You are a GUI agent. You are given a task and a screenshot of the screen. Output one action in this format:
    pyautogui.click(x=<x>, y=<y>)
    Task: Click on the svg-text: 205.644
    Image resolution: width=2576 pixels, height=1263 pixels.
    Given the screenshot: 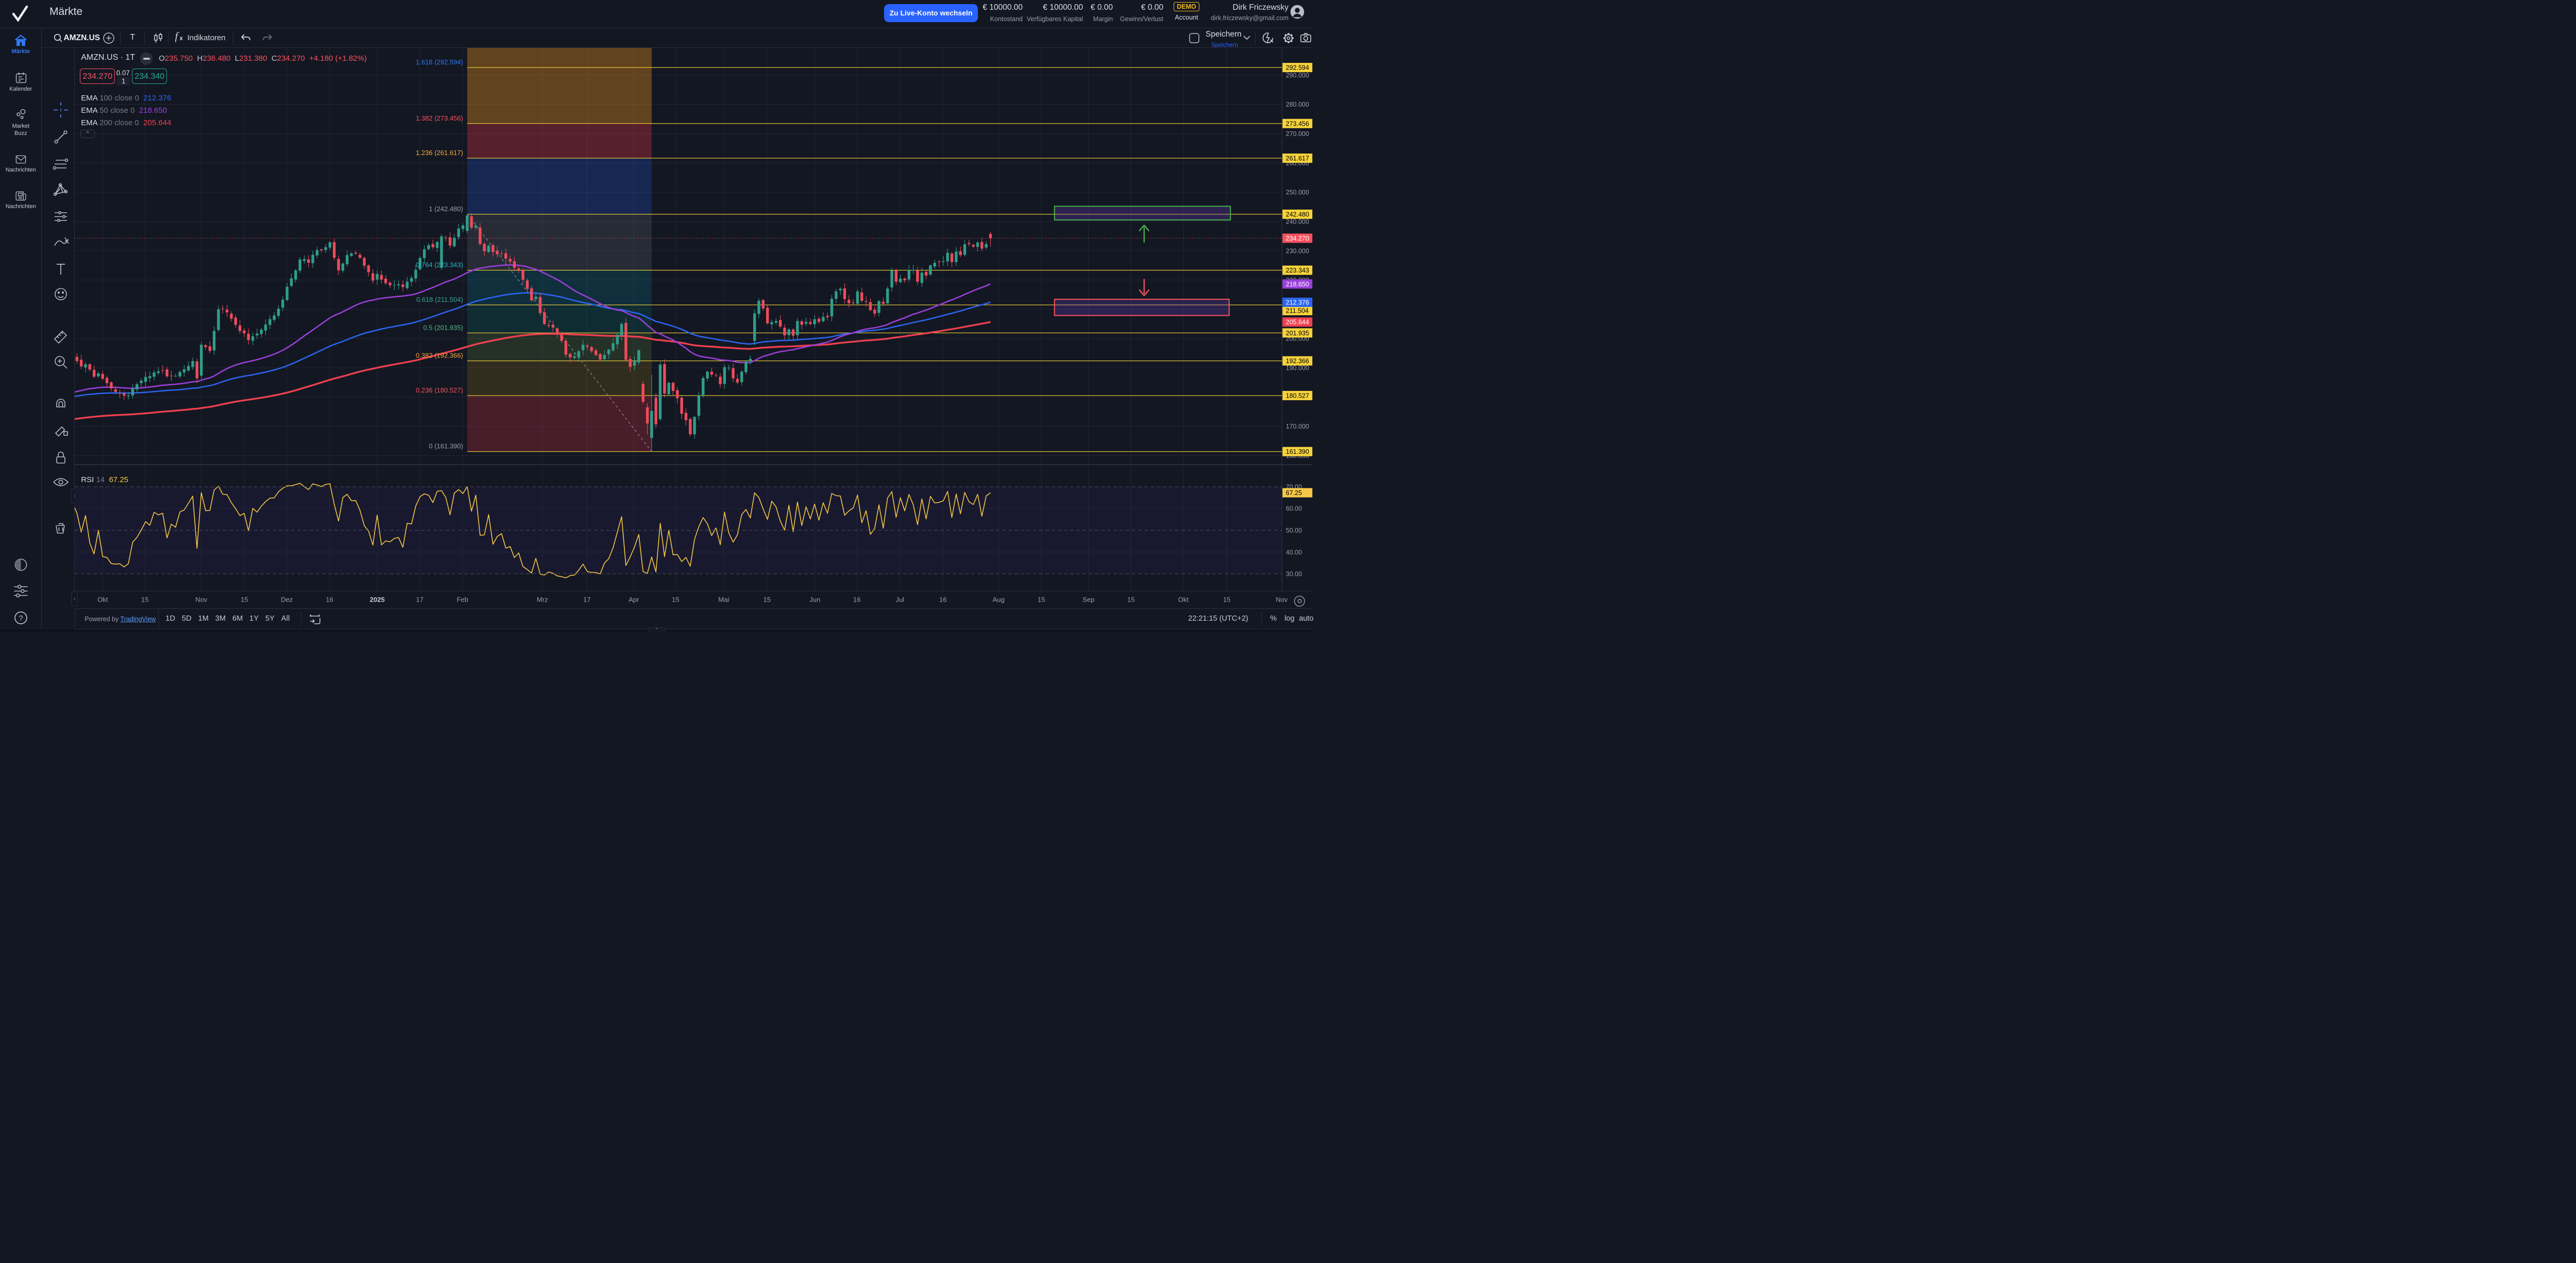 What is the action you would take?
    pyautogui.click(x=1297, y=322)
    